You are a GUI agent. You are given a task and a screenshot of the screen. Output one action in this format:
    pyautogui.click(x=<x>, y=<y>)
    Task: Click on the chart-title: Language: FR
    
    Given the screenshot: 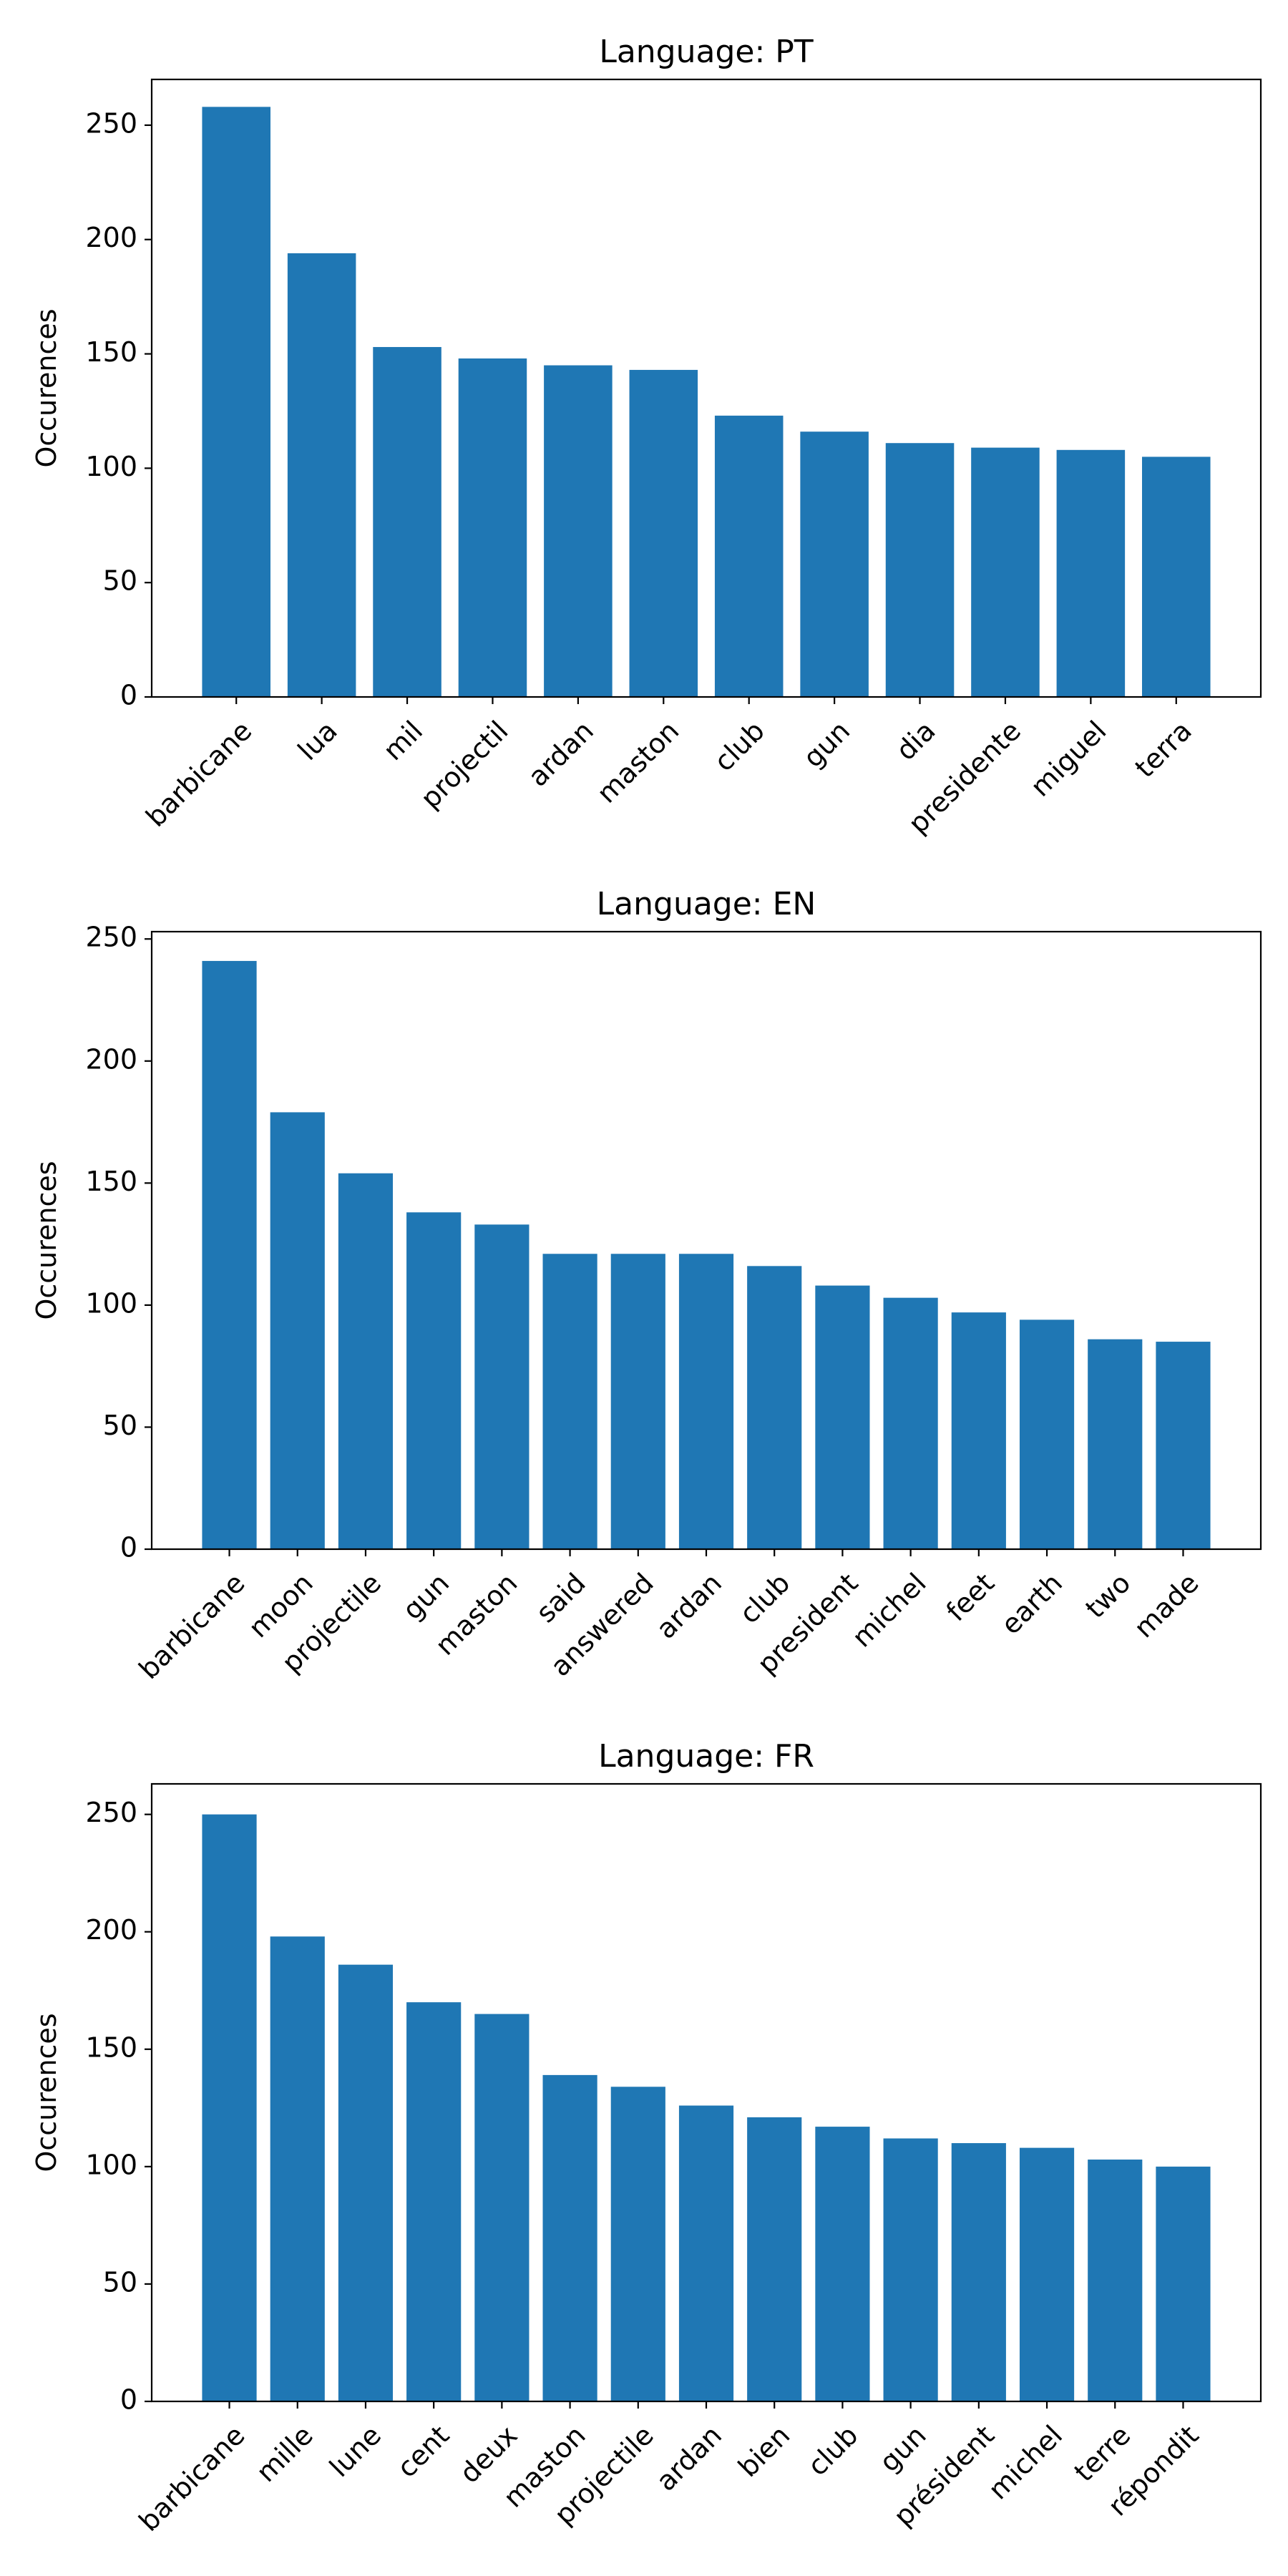 What is the action you would take?
    pyautogui.click(x=706, y=1756)
    